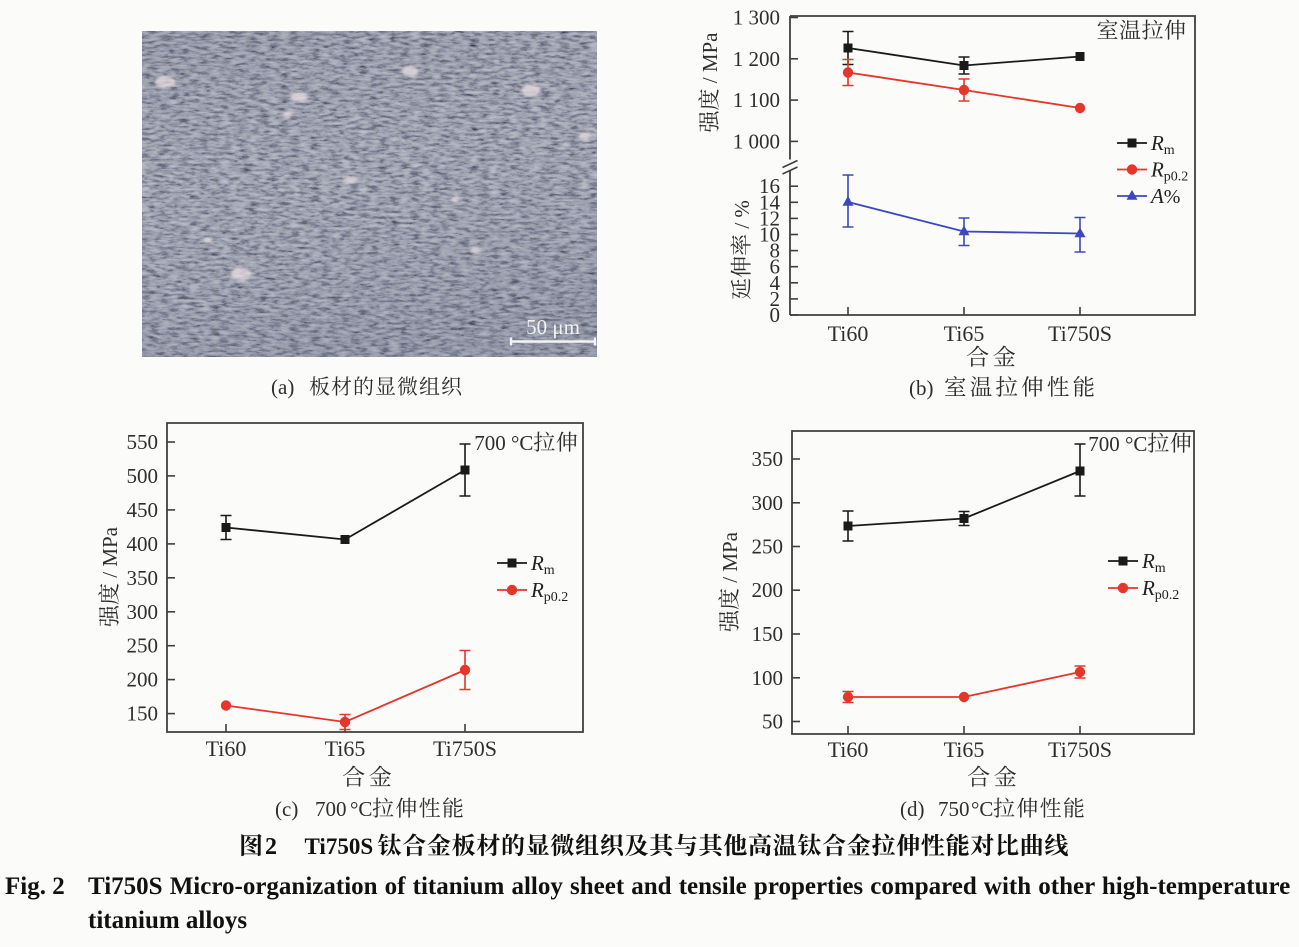  Describe the element at coordinates (286, 809) in the screenshot. I see `svg-text: (c)` at that location.